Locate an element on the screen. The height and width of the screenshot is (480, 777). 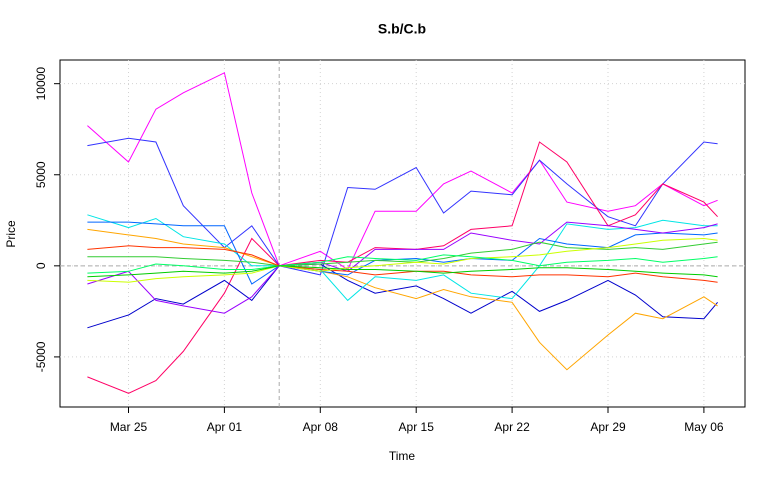
y-tick-label: -5000 is located at coordinates (41, 356).